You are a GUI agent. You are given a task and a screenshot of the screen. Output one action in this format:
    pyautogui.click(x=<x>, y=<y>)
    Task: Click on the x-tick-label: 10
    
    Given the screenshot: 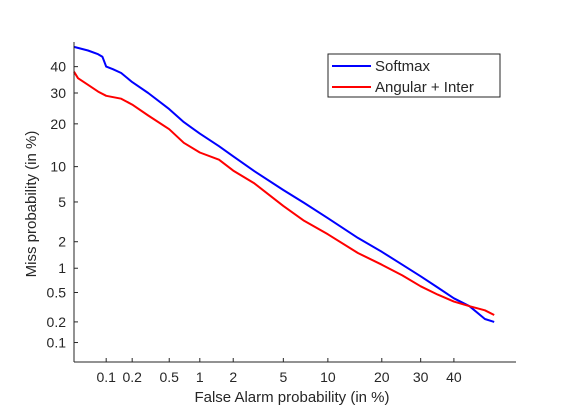 What is the action you would take?
    pyautogui.click(x=328, y=377)
    